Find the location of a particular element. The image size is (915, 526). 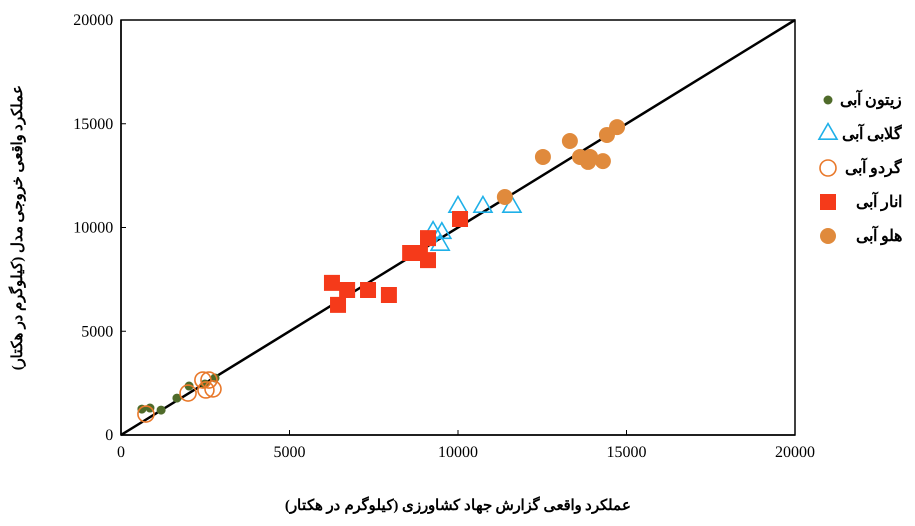

legend-label: هلو آبی is located at coordinates (879, 235).